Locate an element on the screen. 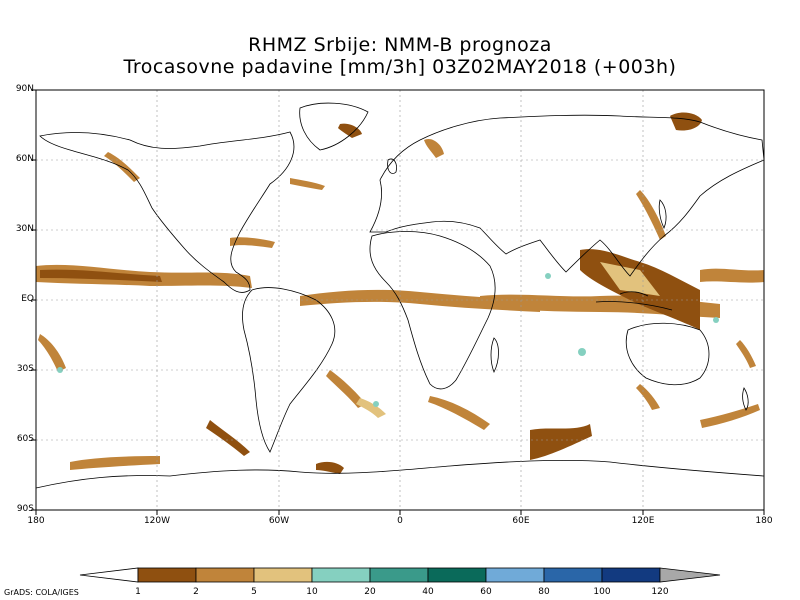  south-america-outline is located at coordinates (289, 370).